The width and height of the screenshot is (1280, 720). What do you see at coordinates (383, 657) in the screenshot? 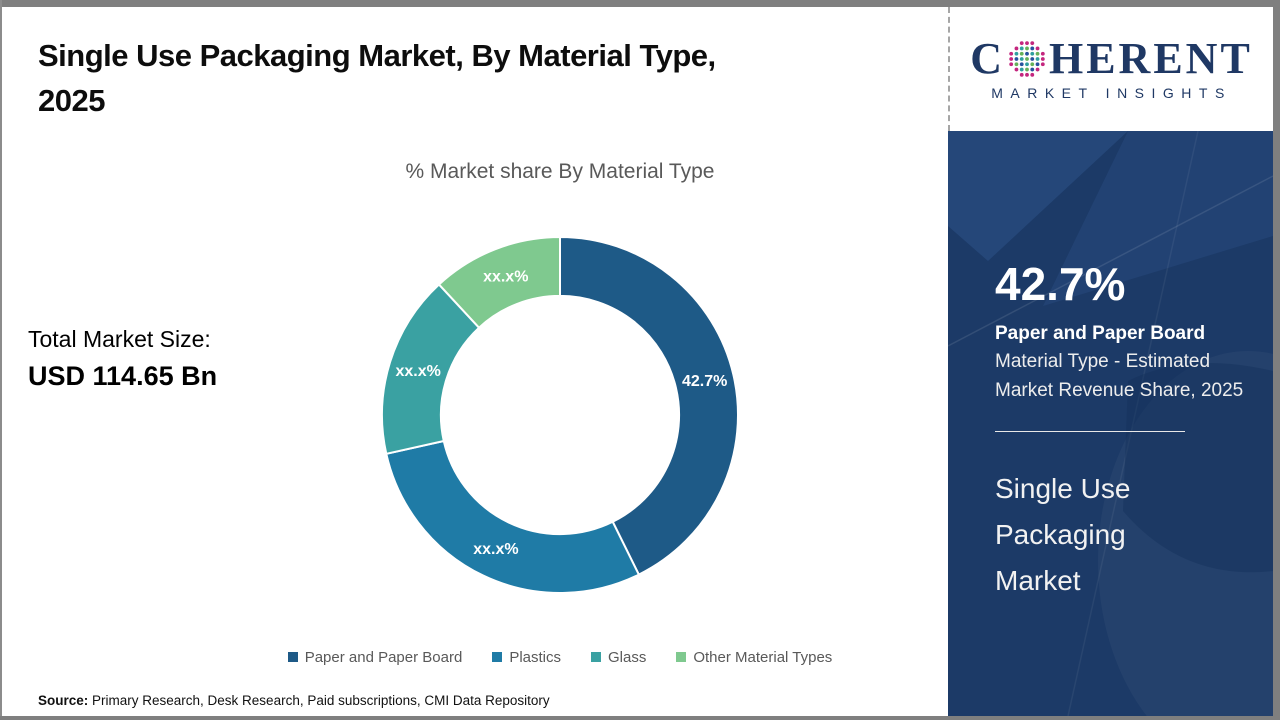
I see `legend-label: Paper and Paper Board` at bounding box center [383, 657].